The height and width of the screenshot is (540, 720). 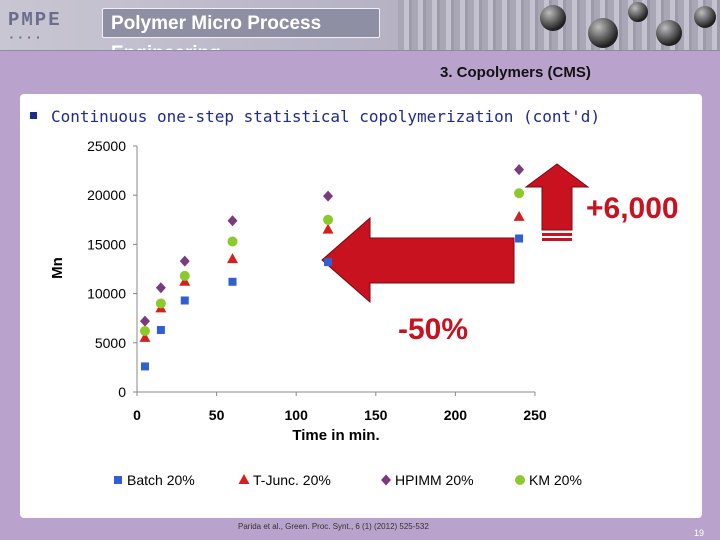 What do you see at coordinates (110, 343) in the screenshot?
I see `y-tick-label: 5000` at bounding box center [110, 343].